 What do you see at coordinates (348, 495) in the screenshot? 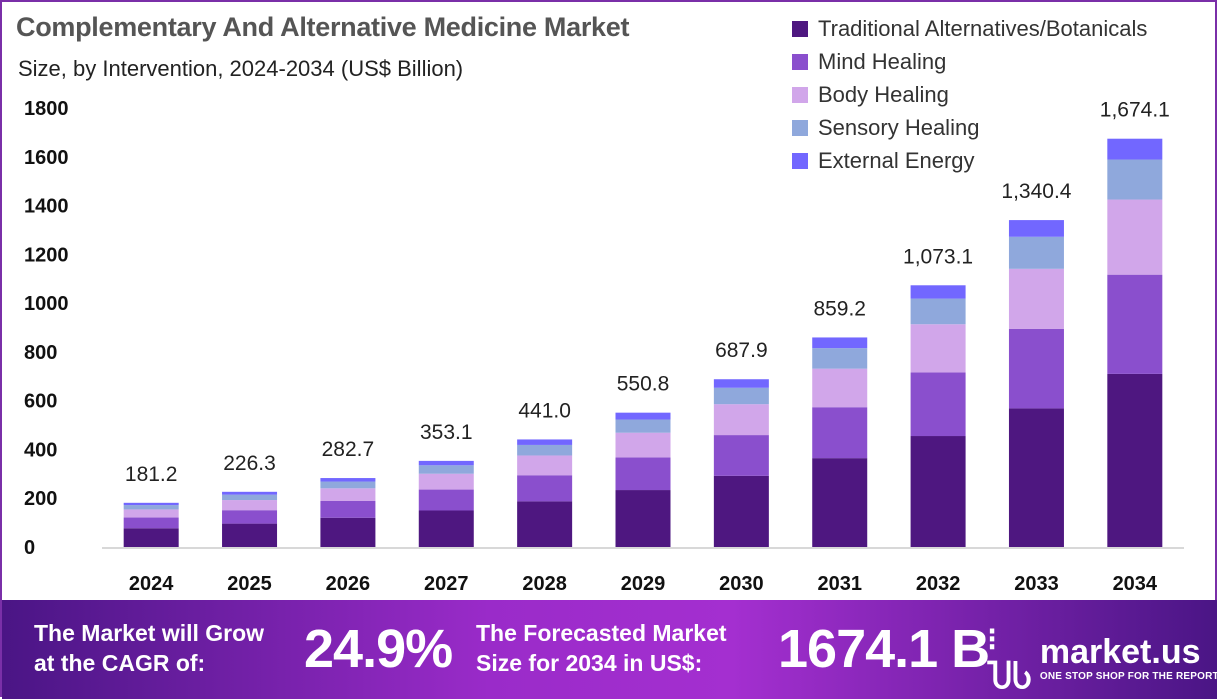
I see `bar-segment-body-healing-2026` at bounding box center [348, 495].